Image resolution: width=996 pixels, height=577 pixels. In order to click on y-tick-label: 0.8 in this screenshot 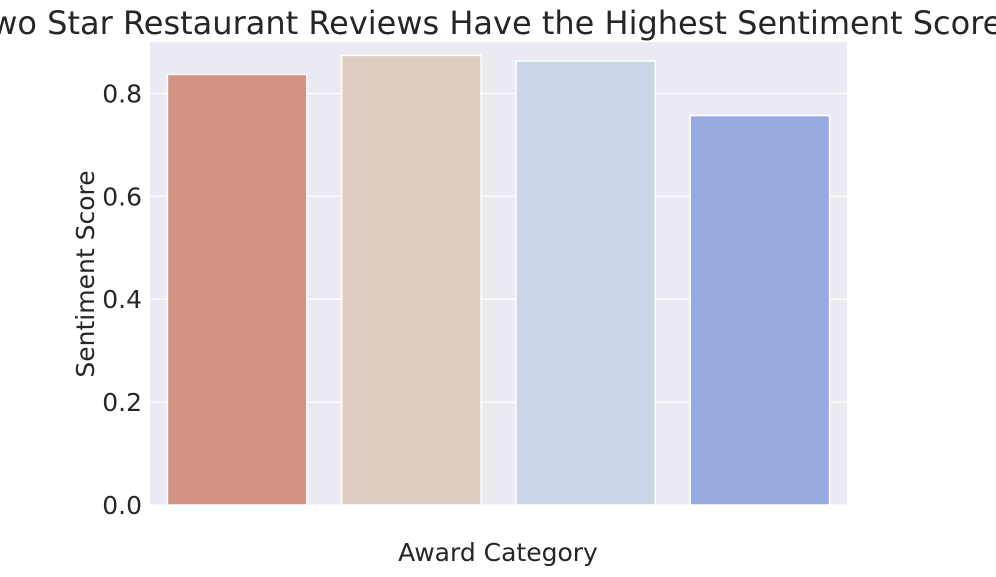, I will do `click(122, 93)`.